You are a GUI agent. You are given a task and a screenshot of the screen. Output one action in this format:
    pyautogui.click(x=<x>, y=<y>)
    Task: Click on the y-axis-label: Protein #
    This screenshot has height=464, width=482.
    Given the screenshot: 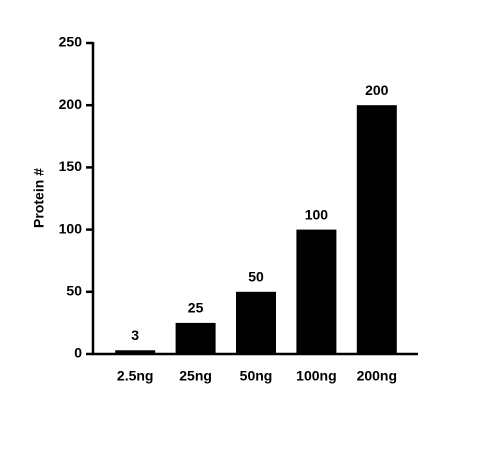 What is the action you would take?
    pyautogui.click(x=39, y=198)
    